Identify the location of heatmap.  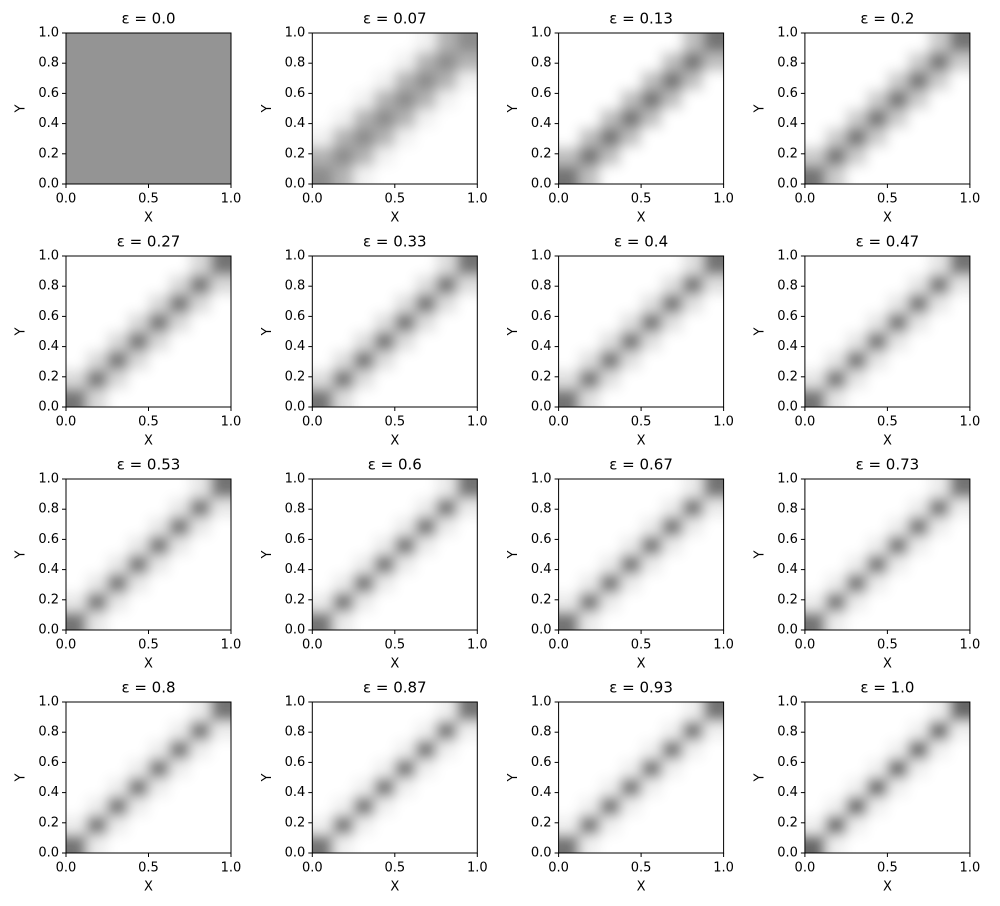
(641, 554).